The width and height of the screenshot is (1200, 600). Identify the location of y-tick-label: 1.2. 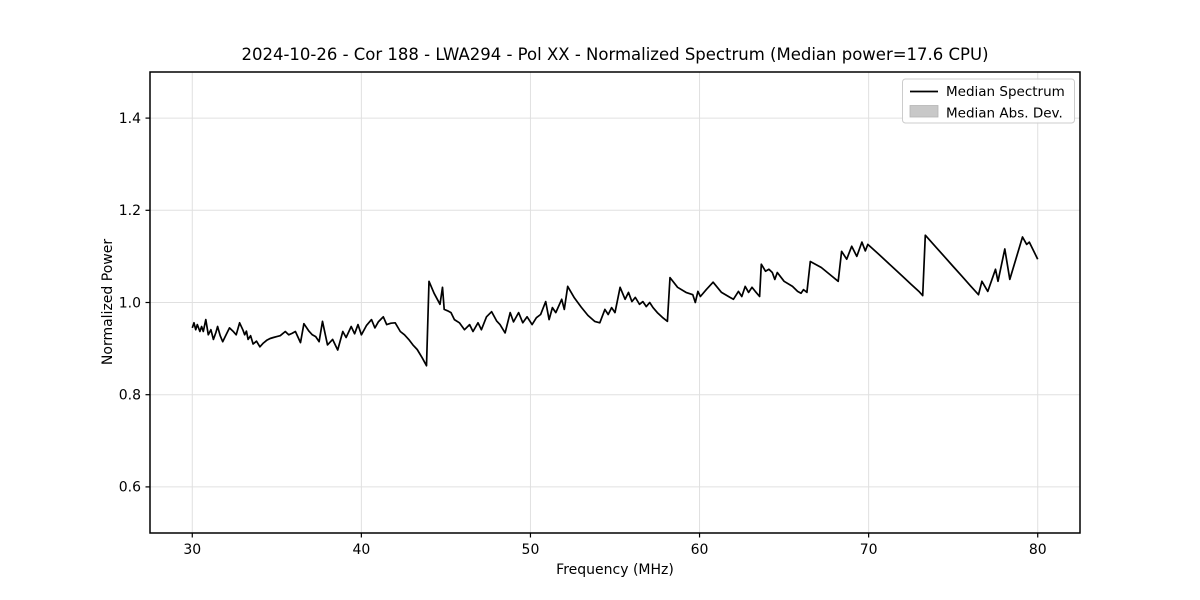
(130, 211).